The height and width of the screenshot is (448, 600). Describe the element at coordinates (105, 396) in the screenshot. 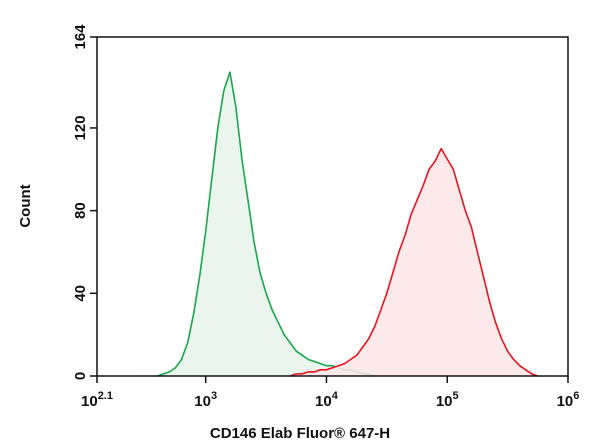

I see `x-tick-exponent: 2.1` at that location.